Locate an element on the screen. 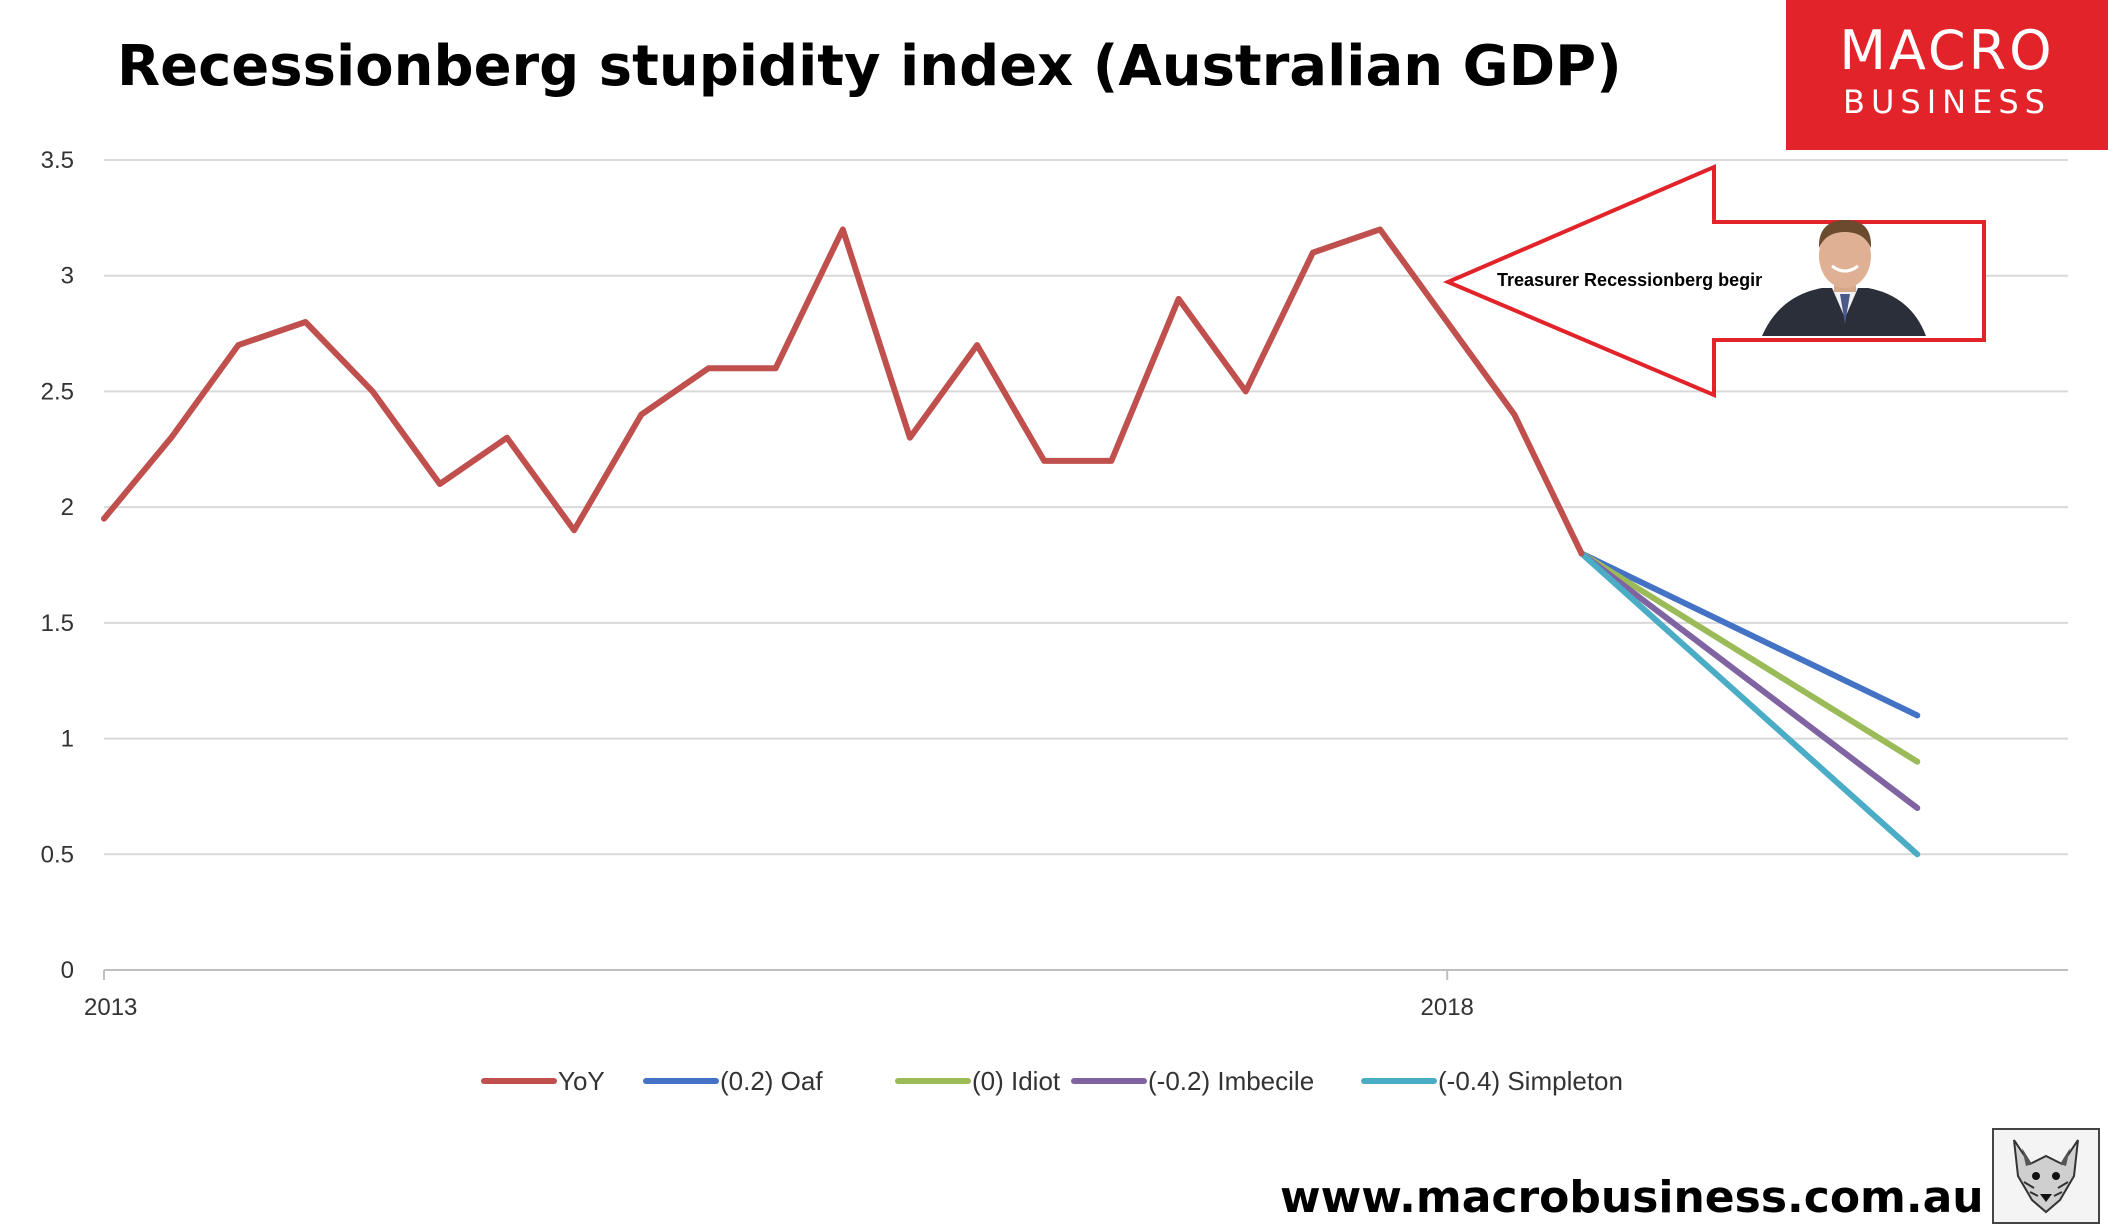 The width and height of the screenshot is (2108, 1230). x-tick-label: 2018 is located at coordinates (1447, 1007).